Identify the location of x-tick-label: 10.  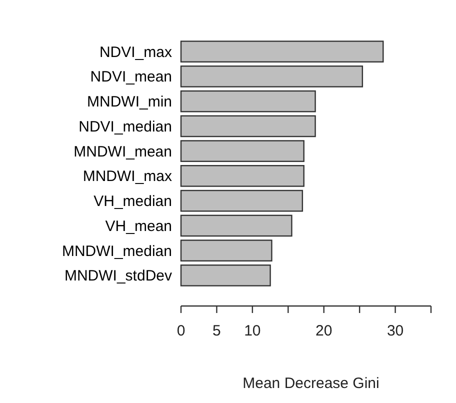
(252, 331).